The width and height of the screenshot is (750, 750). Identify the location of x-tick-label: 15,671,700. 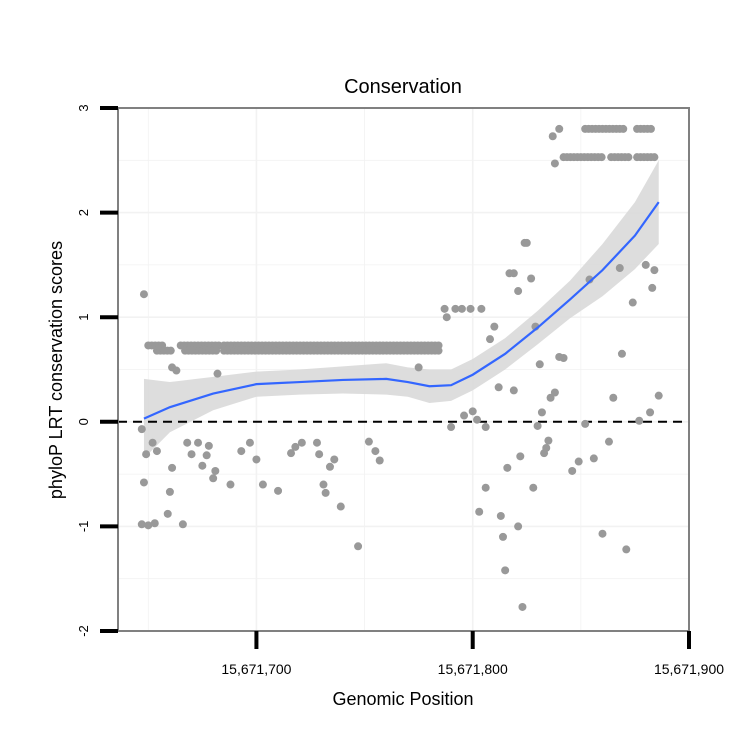
(256, 669).